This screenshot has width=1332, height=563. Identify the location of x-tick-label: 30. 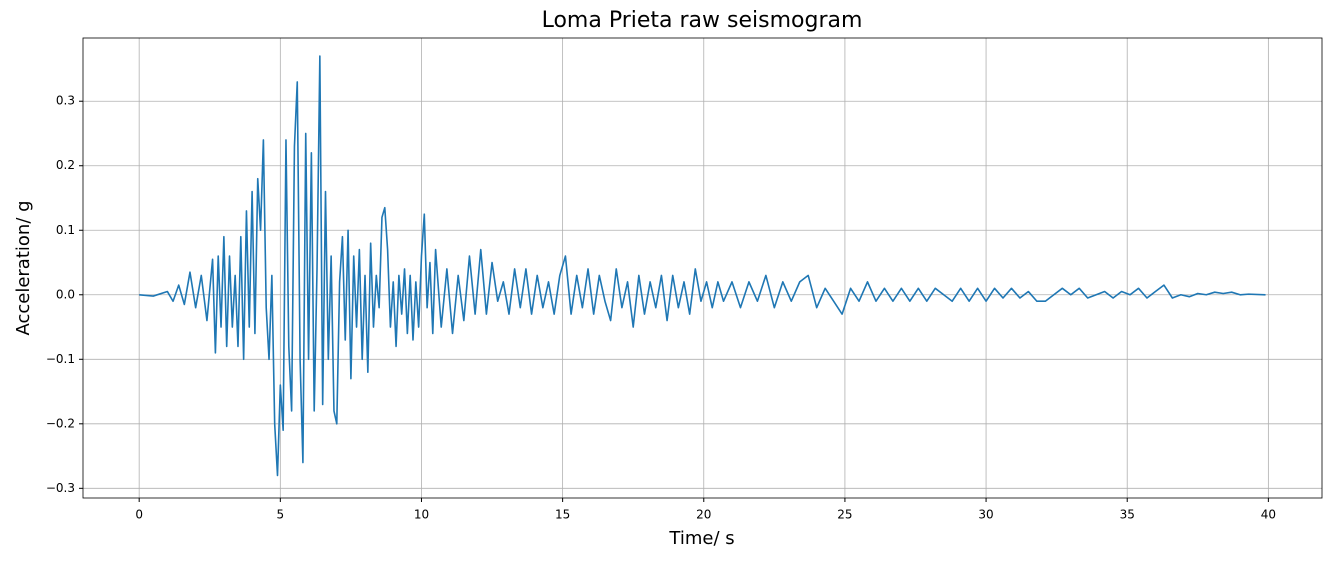
(985, 515).